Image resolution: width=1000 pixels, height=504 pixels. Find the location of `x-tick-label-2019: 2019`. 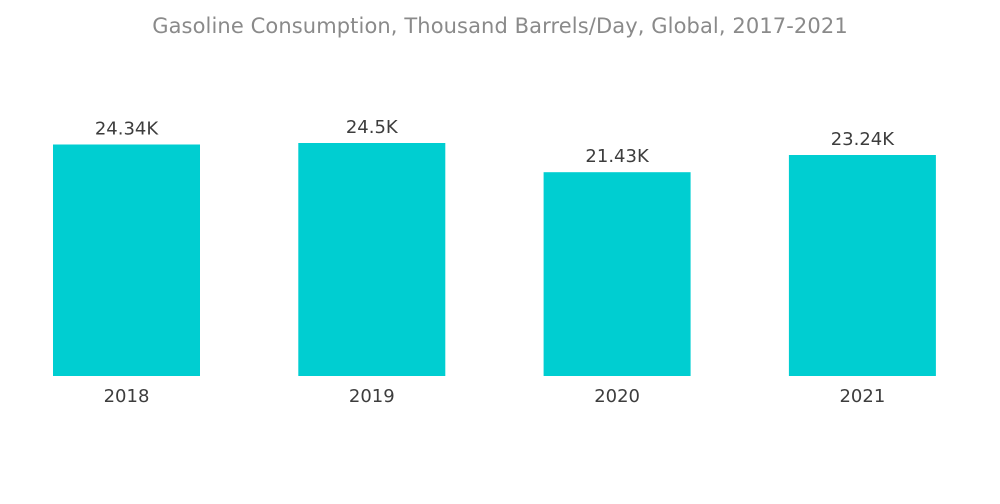

x-tick-label-2019: 2019 is located at coordinates (372, 396).